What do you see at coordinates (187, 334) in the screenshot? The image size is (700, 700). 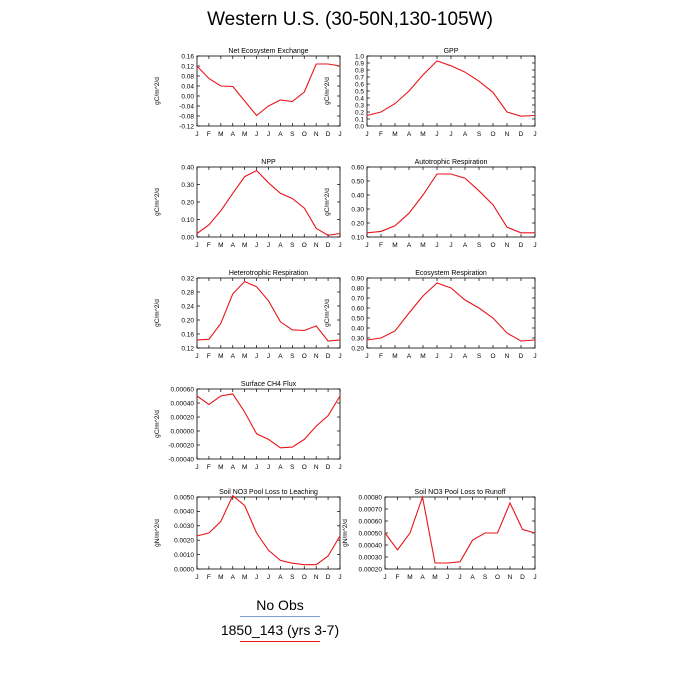 I see `y-tick-label: 0.16` at bounding box center [187, 334].